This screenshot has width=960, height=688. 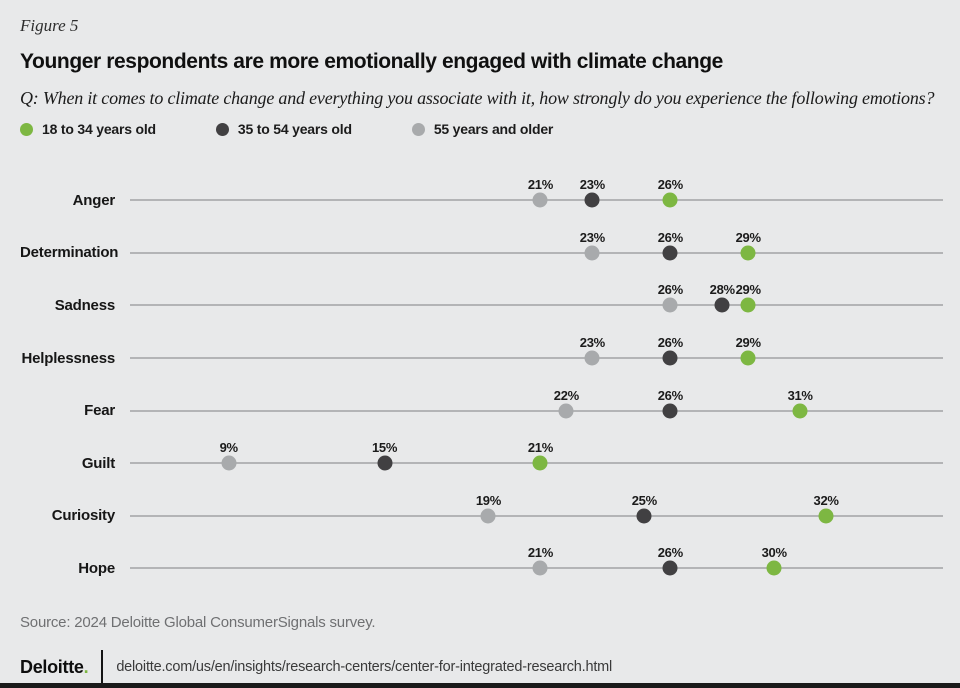 What do you see at coordinates (102, 667) in the screenshot?
I see `footer-divider` at bounding box center [102, 667].